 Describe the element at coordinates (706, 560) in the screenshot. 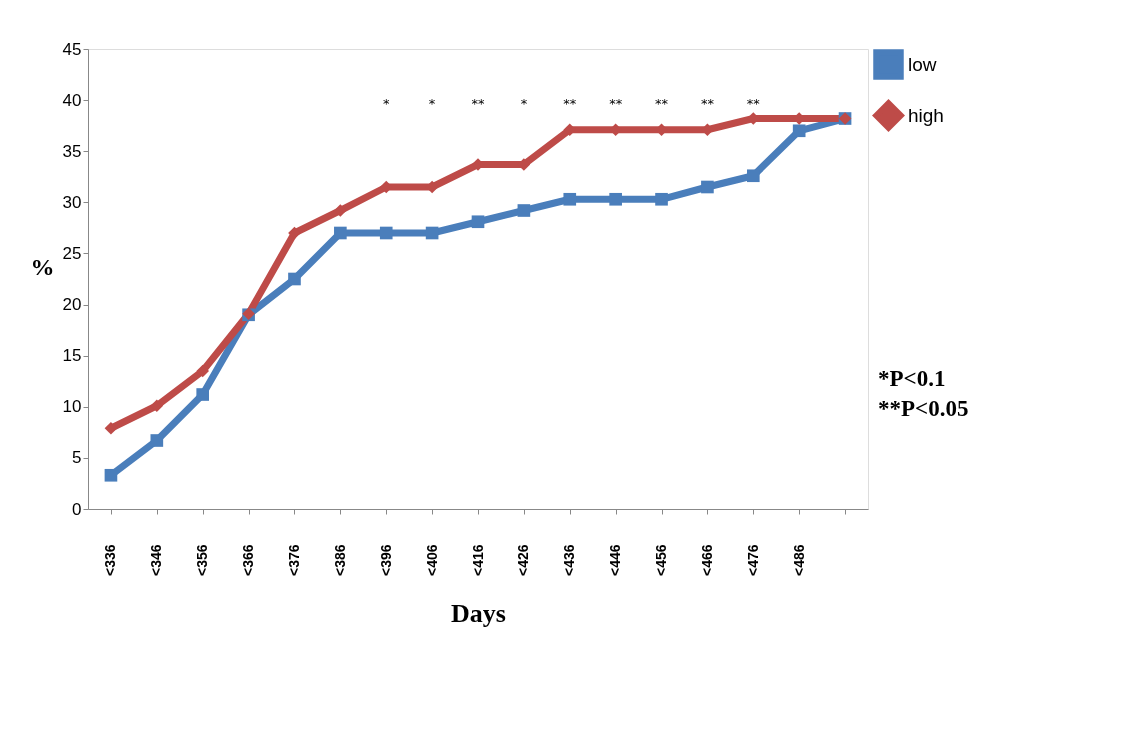

I see `x-tick-label: <466` at that location.